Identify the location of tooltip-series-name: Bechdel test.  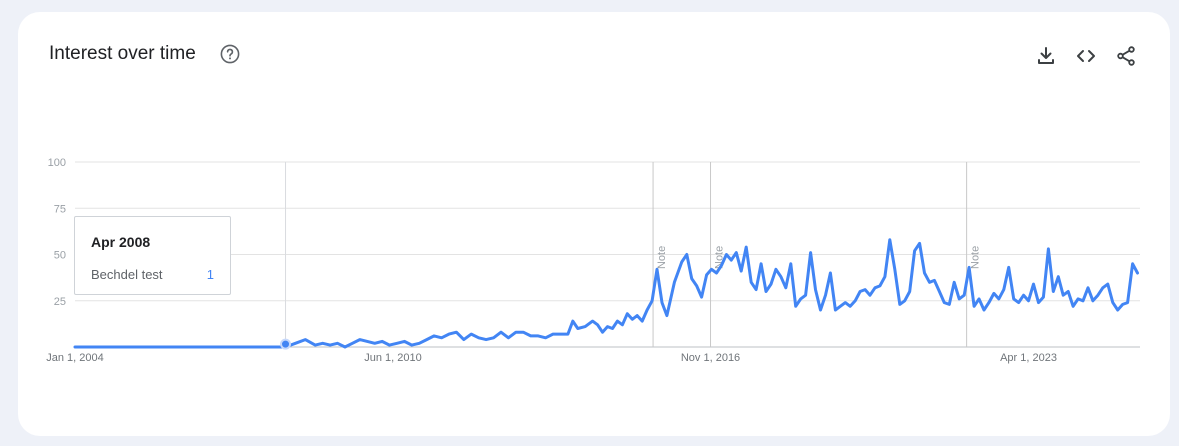
(127, 274).